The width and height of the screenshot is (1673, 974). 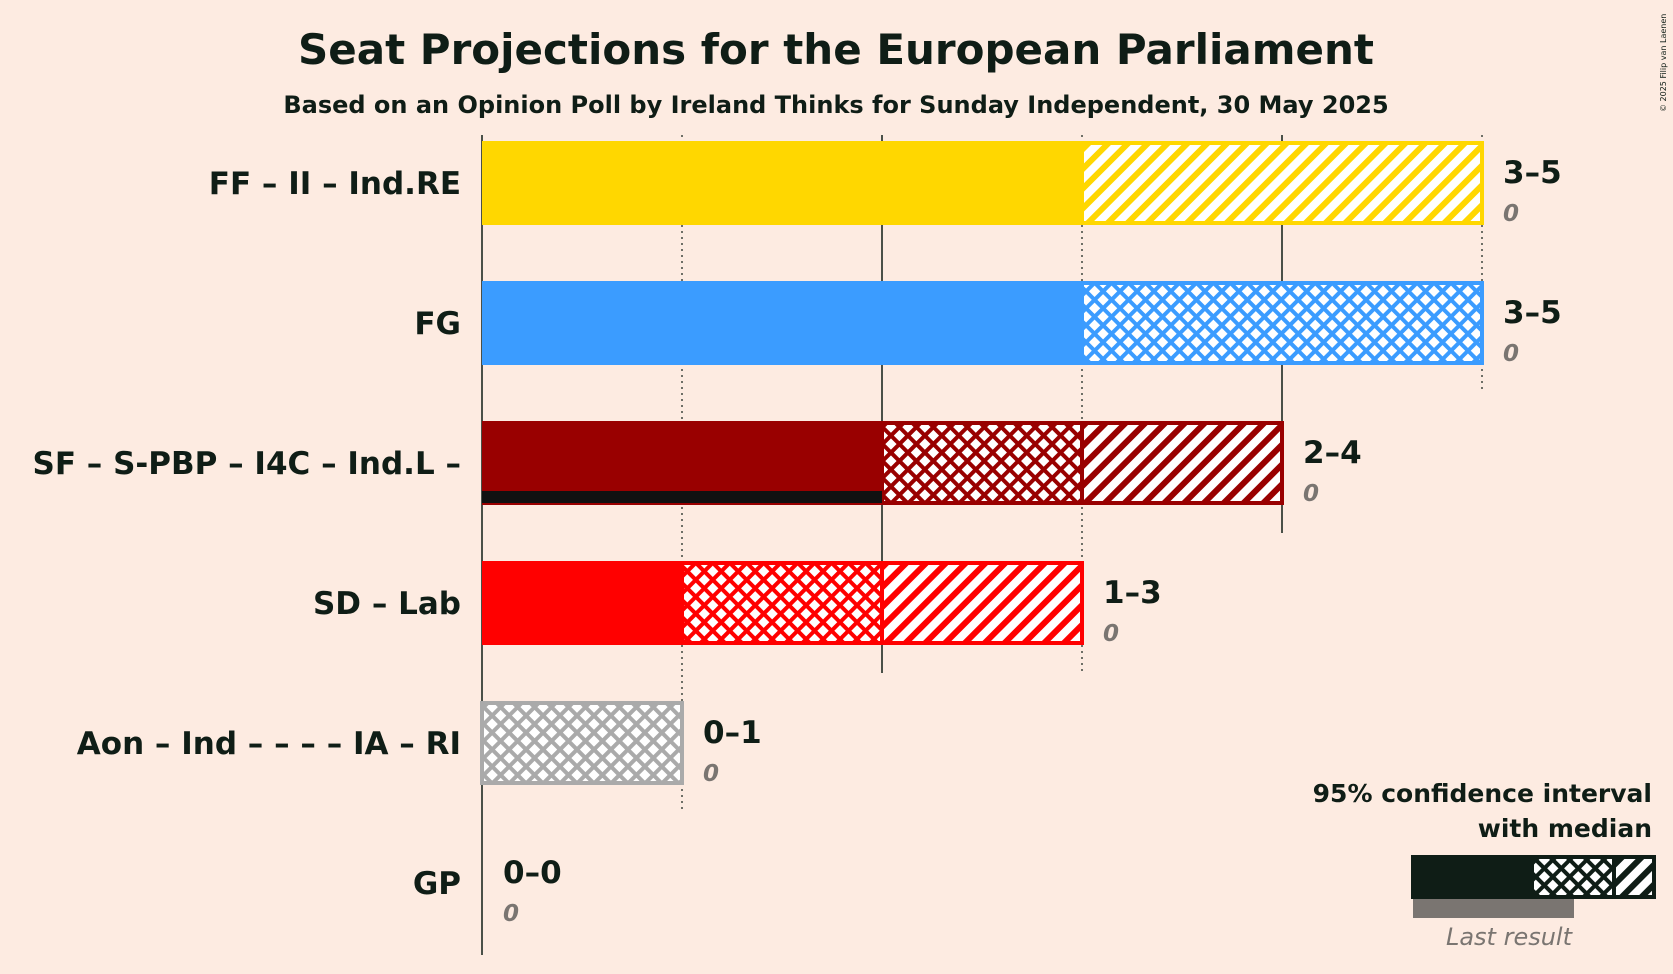 What do you see at coordinates (1482, 793) in the screenshot?
I see `legend-line1: 95% confidence interval` at bounding box center [1482, 793].